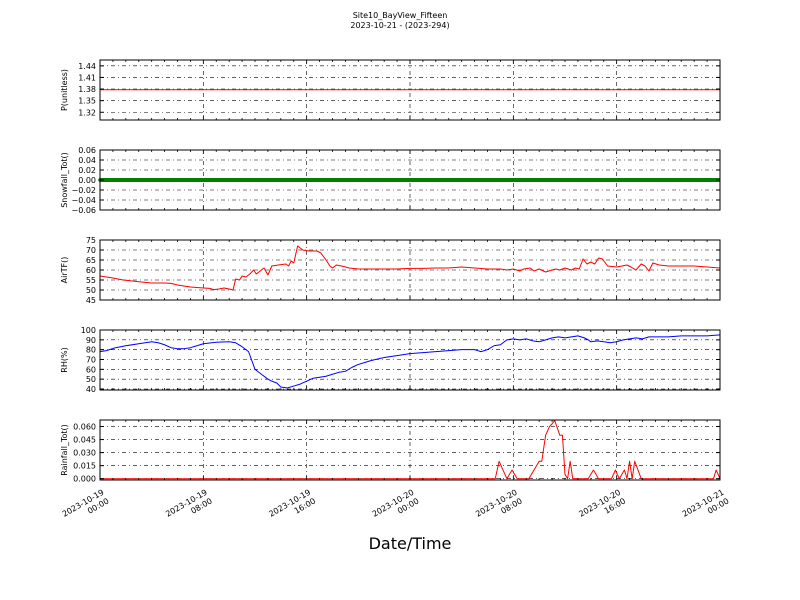 This screenshot has height=600, width=800. I want to click on y-tick-label: 60, so click(91, 369).